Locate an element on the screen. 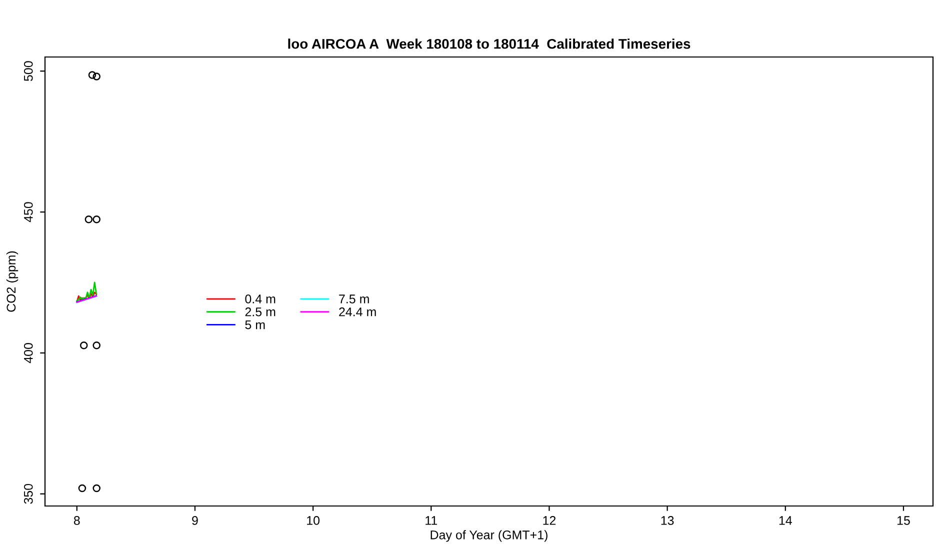 Image resolution: width=950 pixels, height=550 pixels. legend-label: 7.5 m is located at coordinates (354, 299).